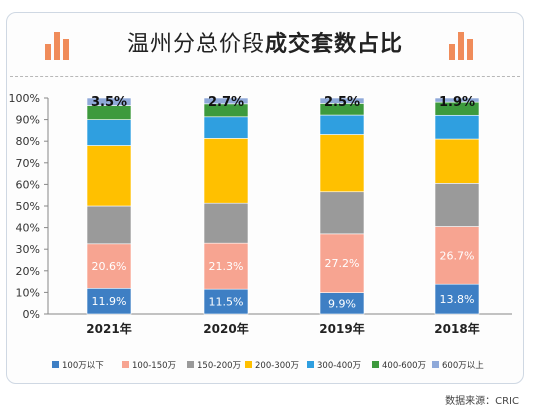 The height and width of the screenshot is (420, 533). I want to click on data-label: 2.5%, so click(342, 102).